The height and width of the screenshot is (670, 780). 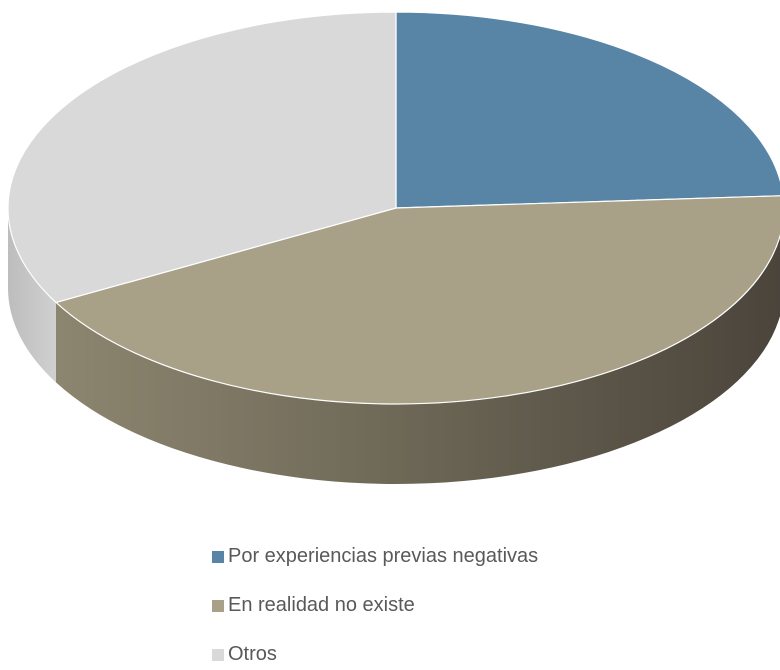 What do you see at coordinates (375, 654) in the screenshot?
I see `legend-item-others: Otros` at bounding box center [375, 654].